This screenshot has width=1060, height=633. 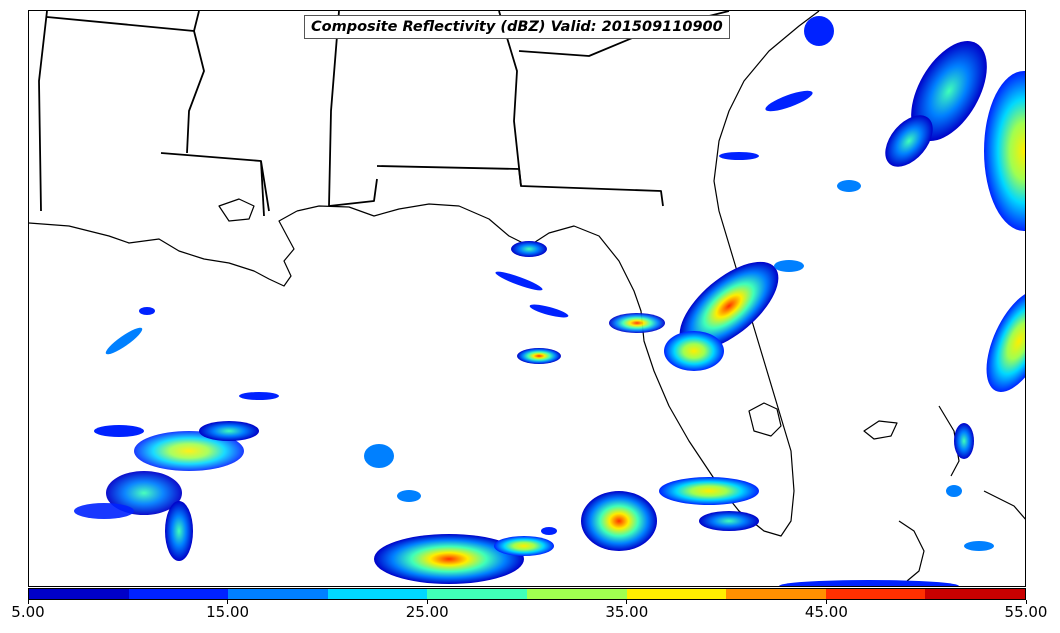 What do you see at coordinates (561, 514) in the screenshot?
I see `southern-gulf-storms` at bounding box center [561, 514].